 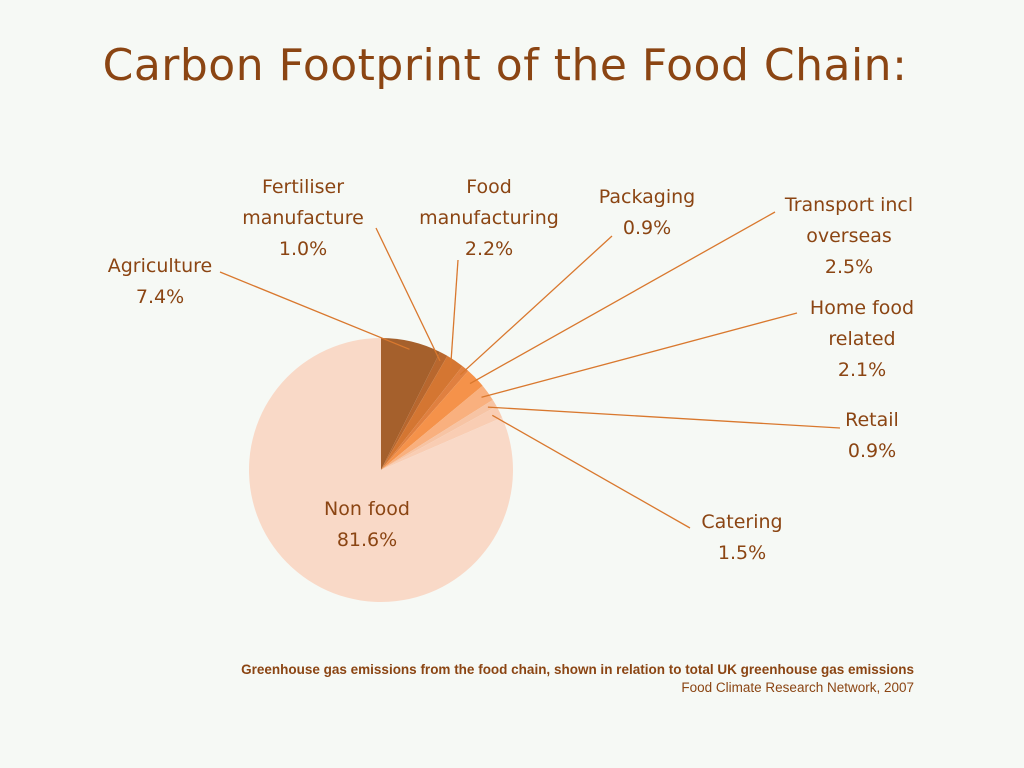 What do you see at coordinates (872, 435) in the screenshot?
I see `slice-label-retail: Retail 0.9%` at bounding box center [872, 435].